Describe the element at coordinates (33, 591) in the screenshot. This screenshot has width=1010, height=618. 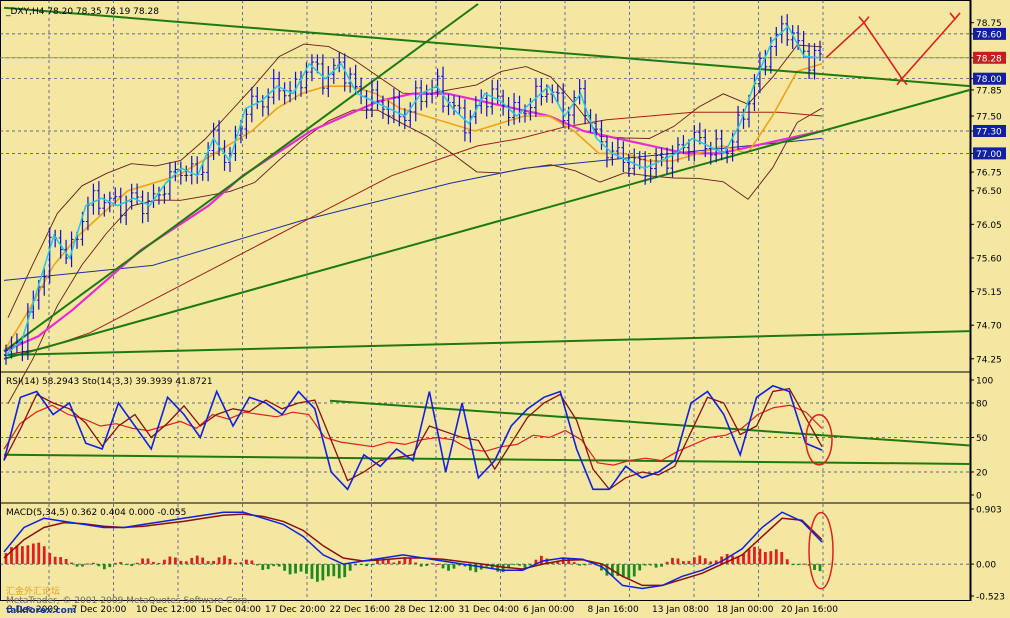
I see `watermark-brand: 汇金外汇论坛` at that location.